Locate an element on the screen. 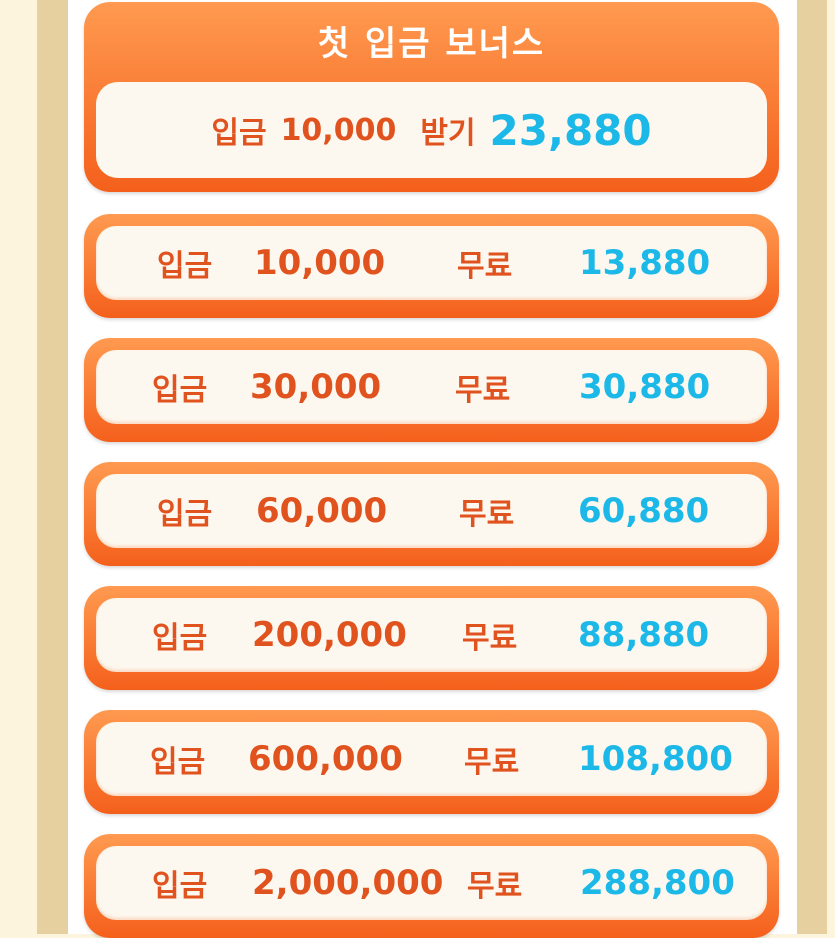 The image size is (835, 938). receive-amount: 23,880 is located at coordinates (570, 130).